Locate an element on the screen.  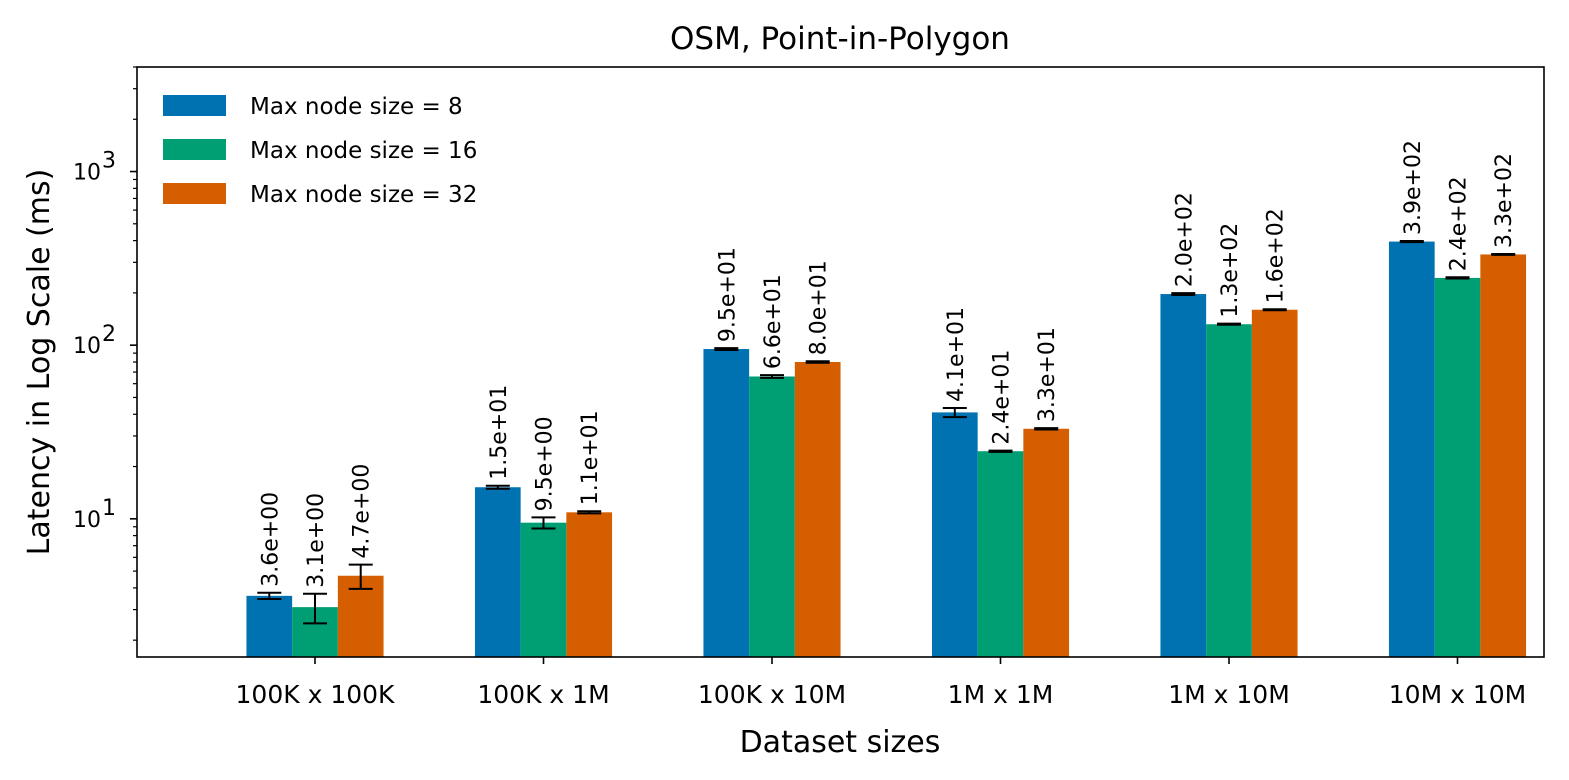
x-tick-label: 100K x 10M is located at coordinates (772, 694).